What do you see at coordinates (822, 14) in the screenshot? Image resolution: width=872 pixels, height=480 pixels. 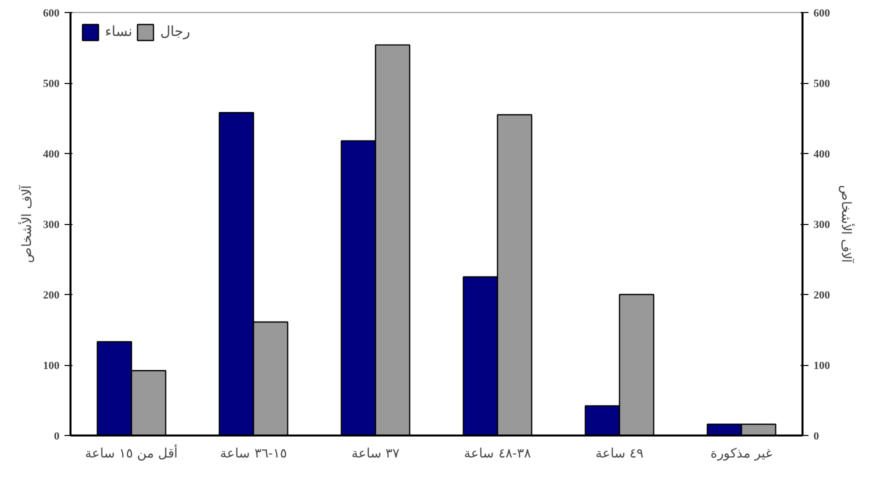 I see `y2-tick-label: 600` at bounding box center [822, 14].